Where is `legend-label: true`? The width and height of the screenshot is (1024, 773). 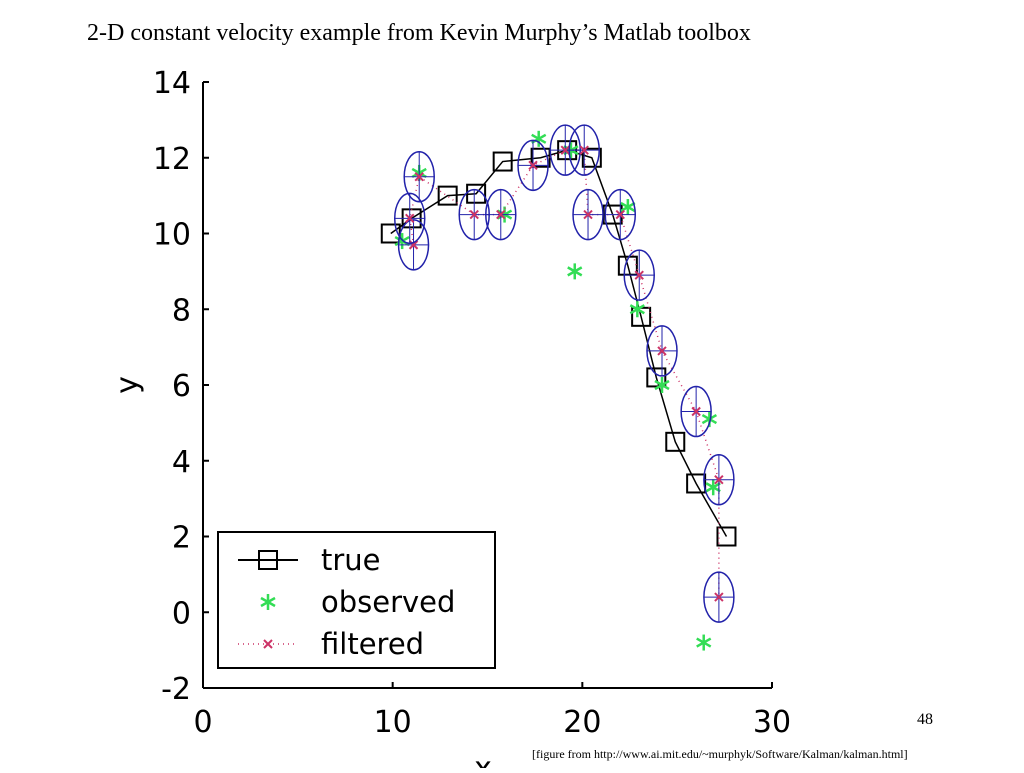 legend-label: true is located at coordinates (351, 560).